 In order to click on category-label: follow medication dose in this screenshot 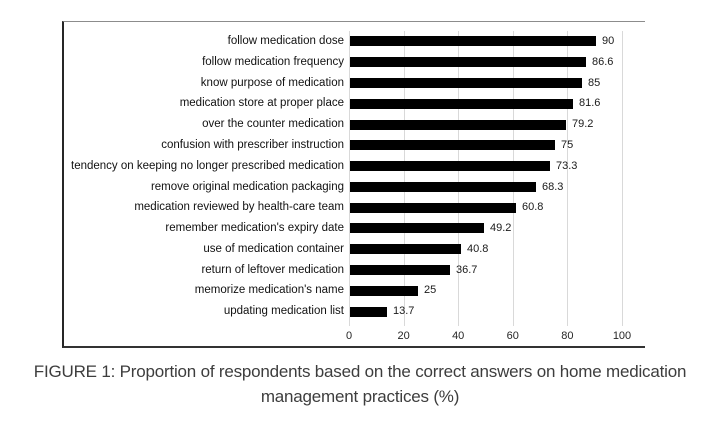, I will do `click(285, 41)`.